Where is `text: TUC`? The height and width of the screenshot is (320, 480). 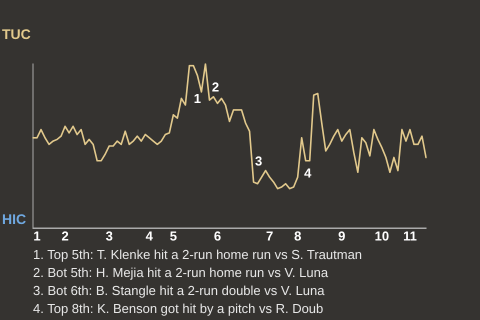 text: TUC is located at coordinates (16, 34).